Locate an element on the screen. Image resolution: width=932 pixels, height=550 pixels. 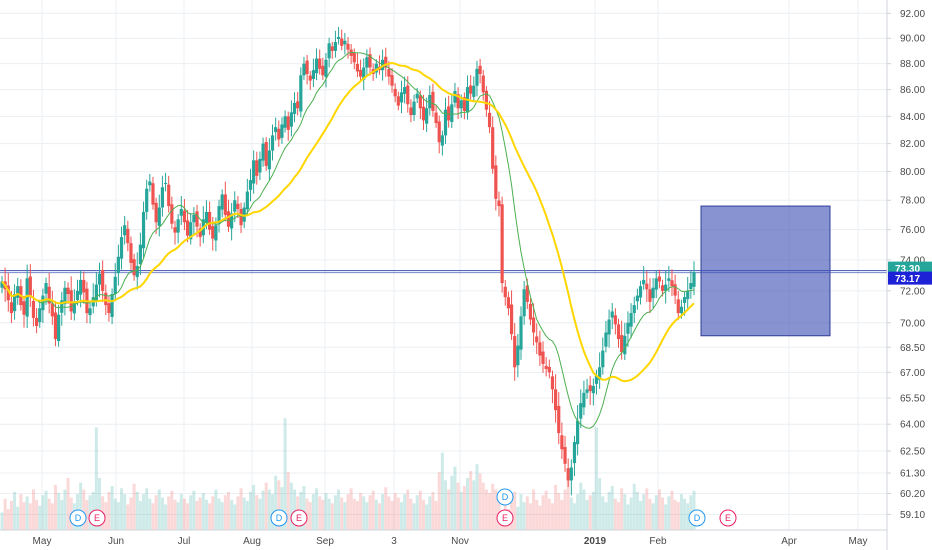
price-label-value: 73.17 is located at coordinates (907, 279).